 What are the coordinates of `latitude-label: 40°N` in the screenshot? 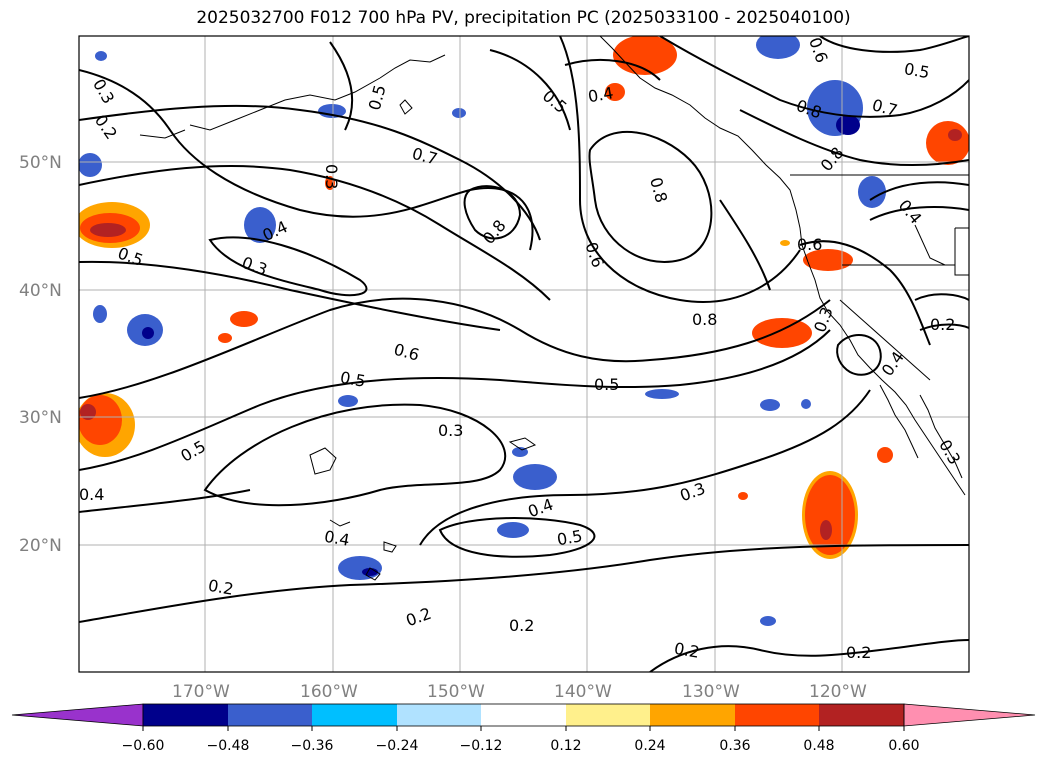 It's located at (40, 291).